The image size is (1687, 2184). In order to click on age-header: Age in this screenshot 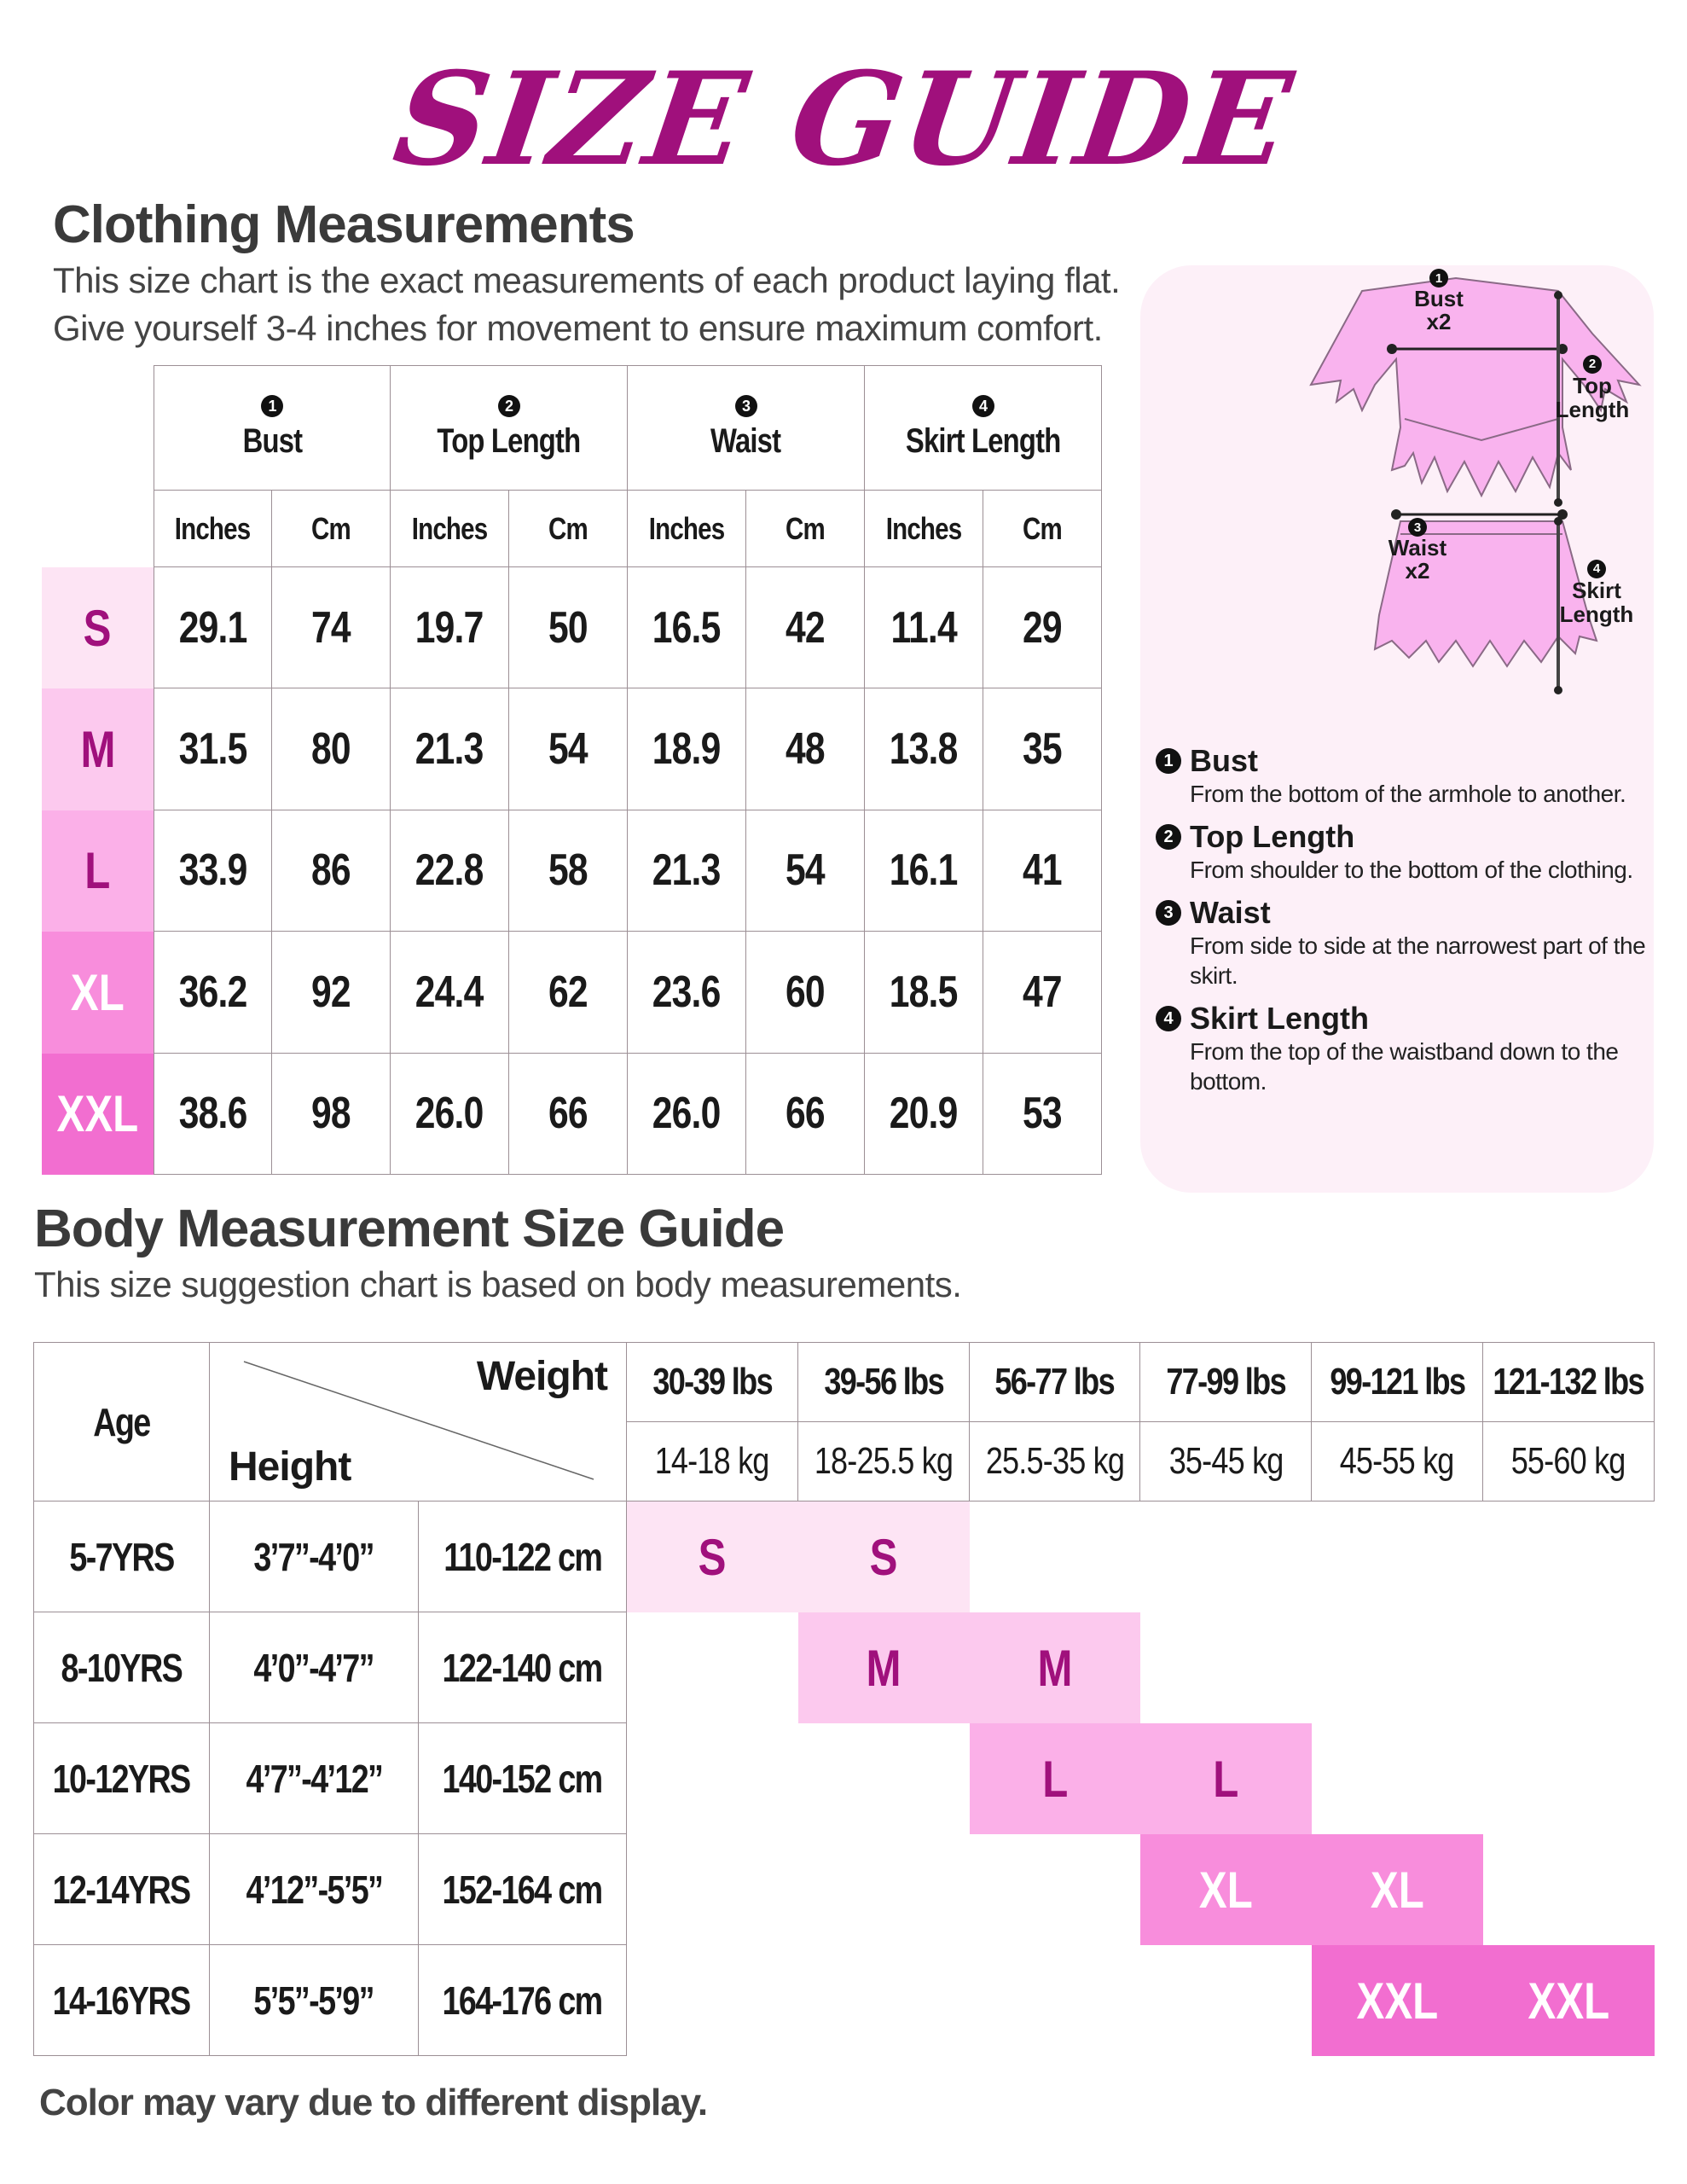, I will do `click(122, 1423)`.